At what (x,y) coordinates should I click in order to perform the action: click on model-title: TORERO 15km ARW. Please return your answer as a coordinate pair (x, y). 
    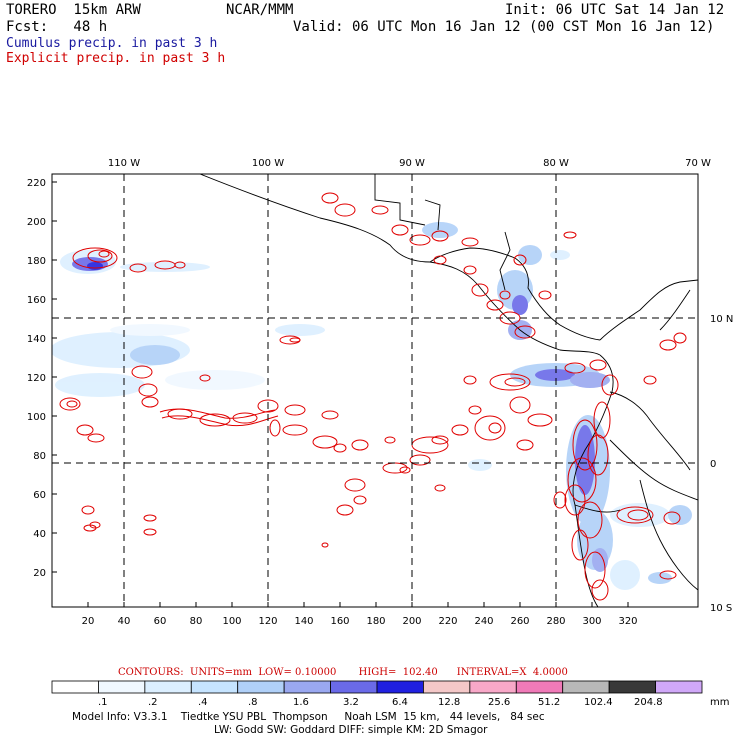
    Looking at the image, I should click on (73, 10).